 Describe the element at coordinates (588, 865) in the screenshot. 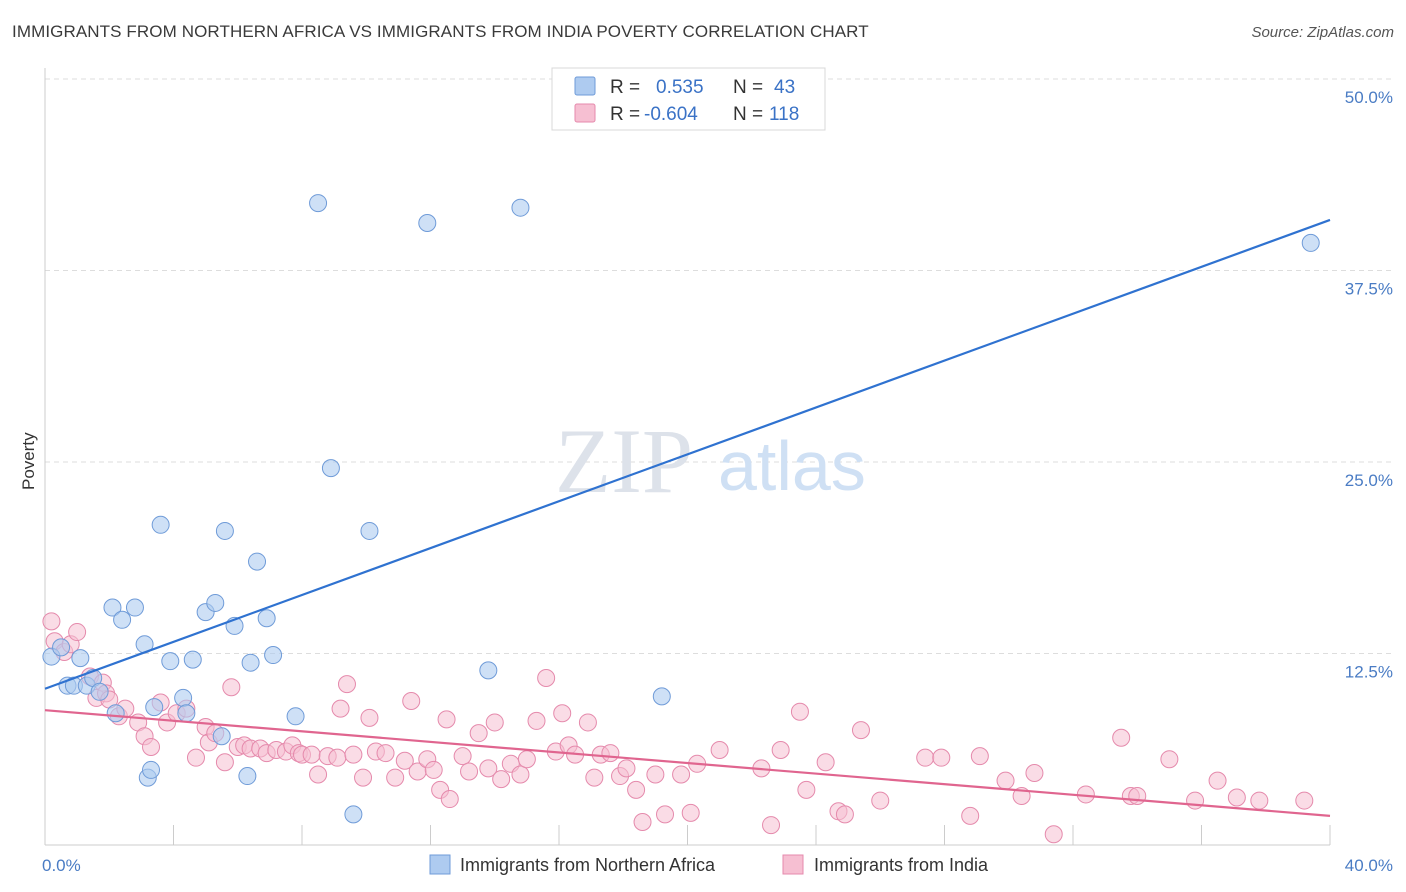

I see `bottom-legend-label-northern-africa: Immigrants from Northern Africa` at that location.